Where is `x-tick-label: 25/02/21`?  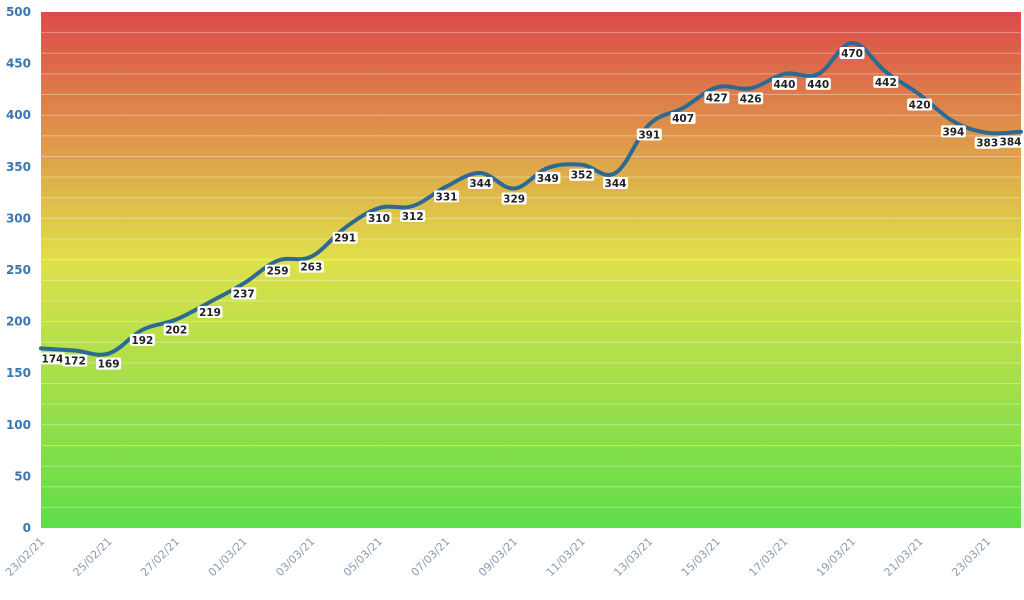 x-tick-label: 25/02/21 is located at coordinates (93, 557).